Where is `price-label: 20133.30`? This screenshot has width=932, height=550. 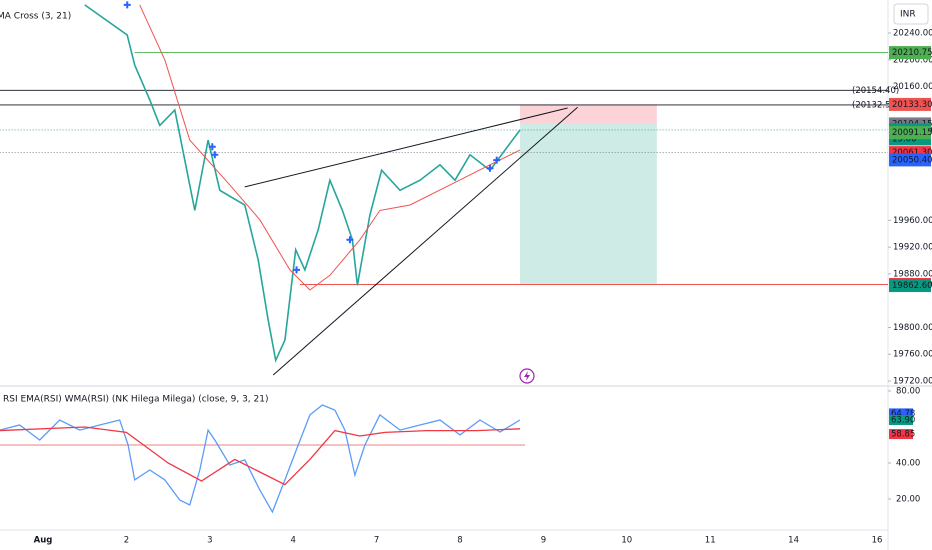
price-label: 20133.30 is located at coordinates (912, 105).